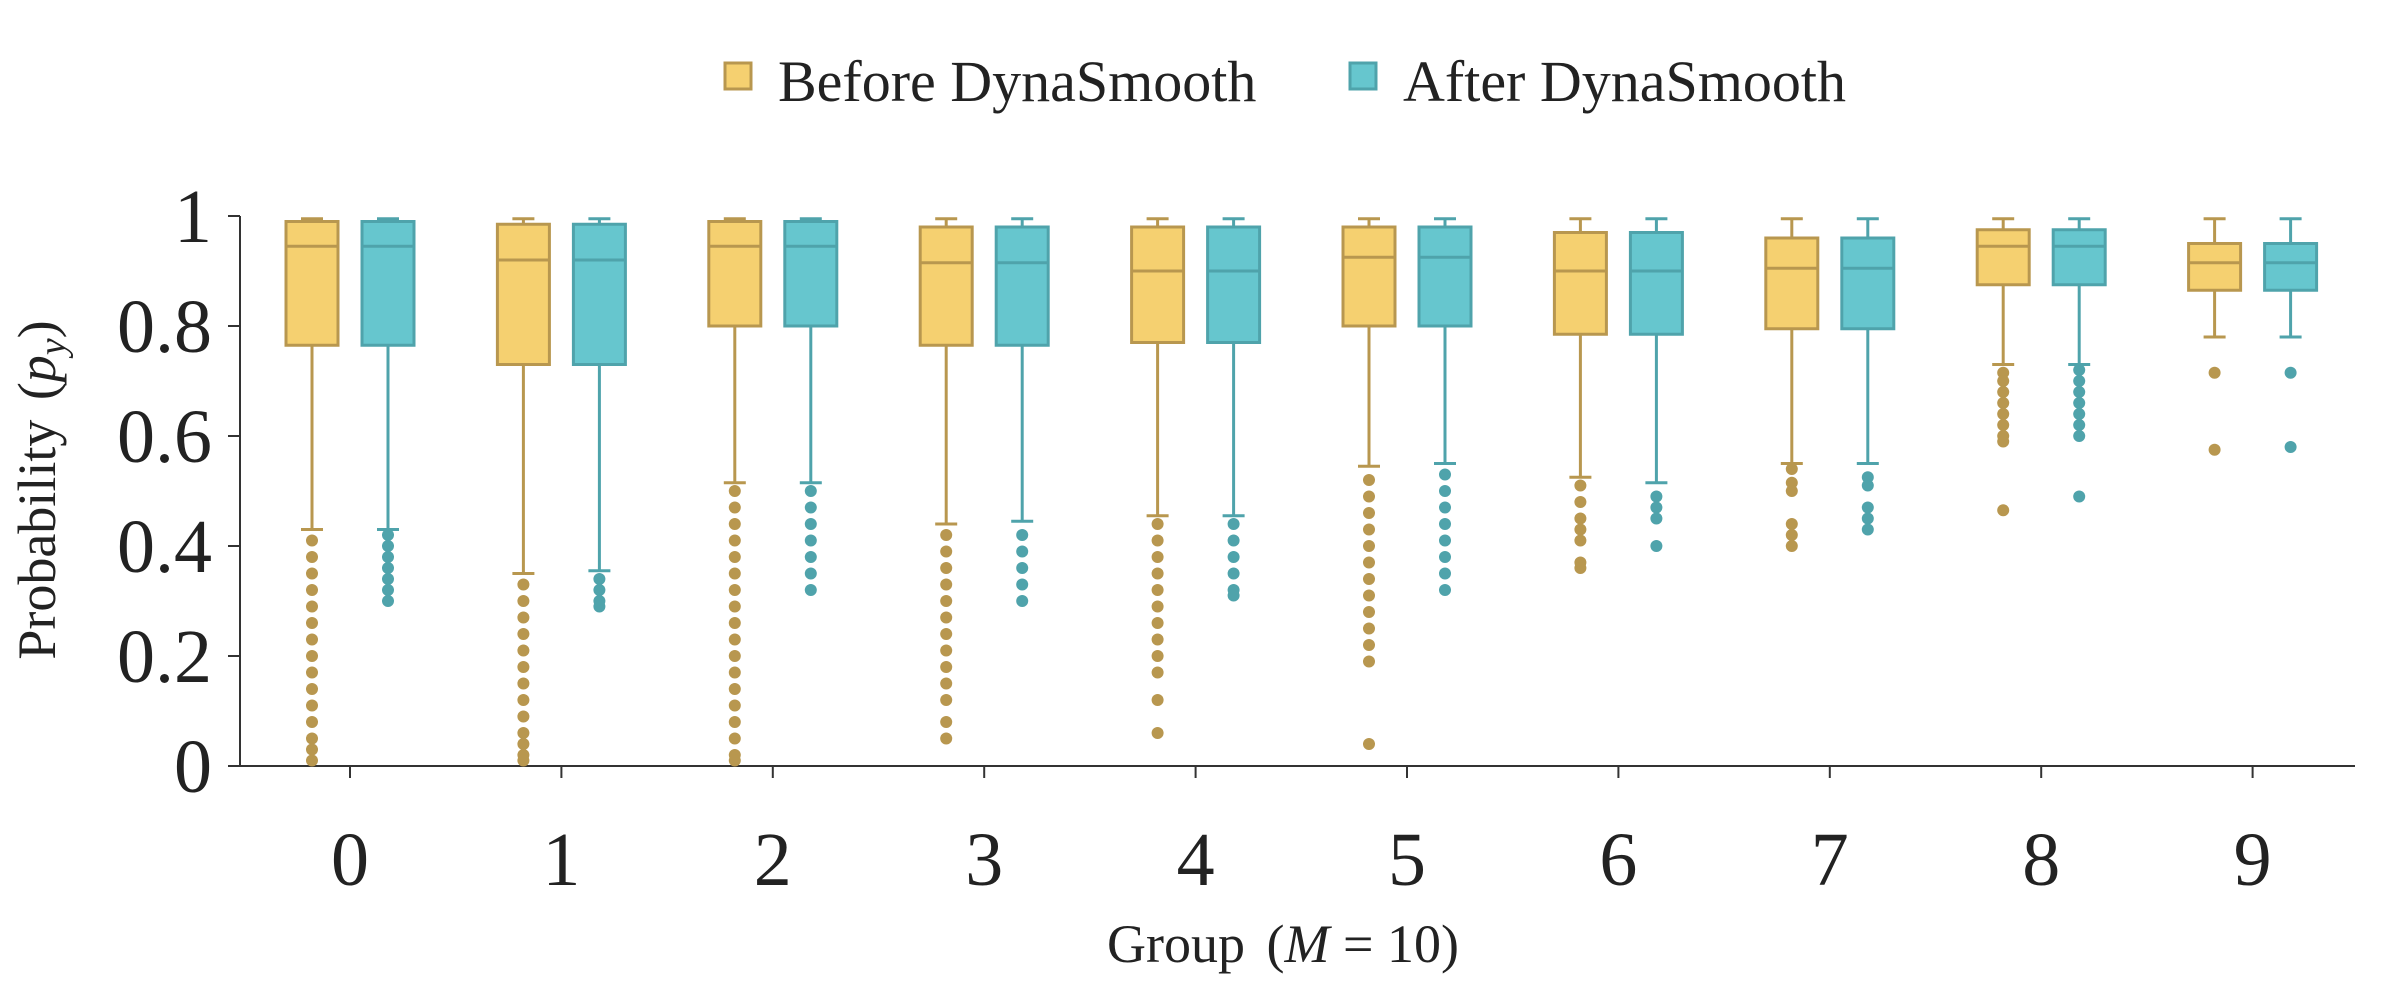  I want to click on x-tick-label: 5, so click(1407, 860).